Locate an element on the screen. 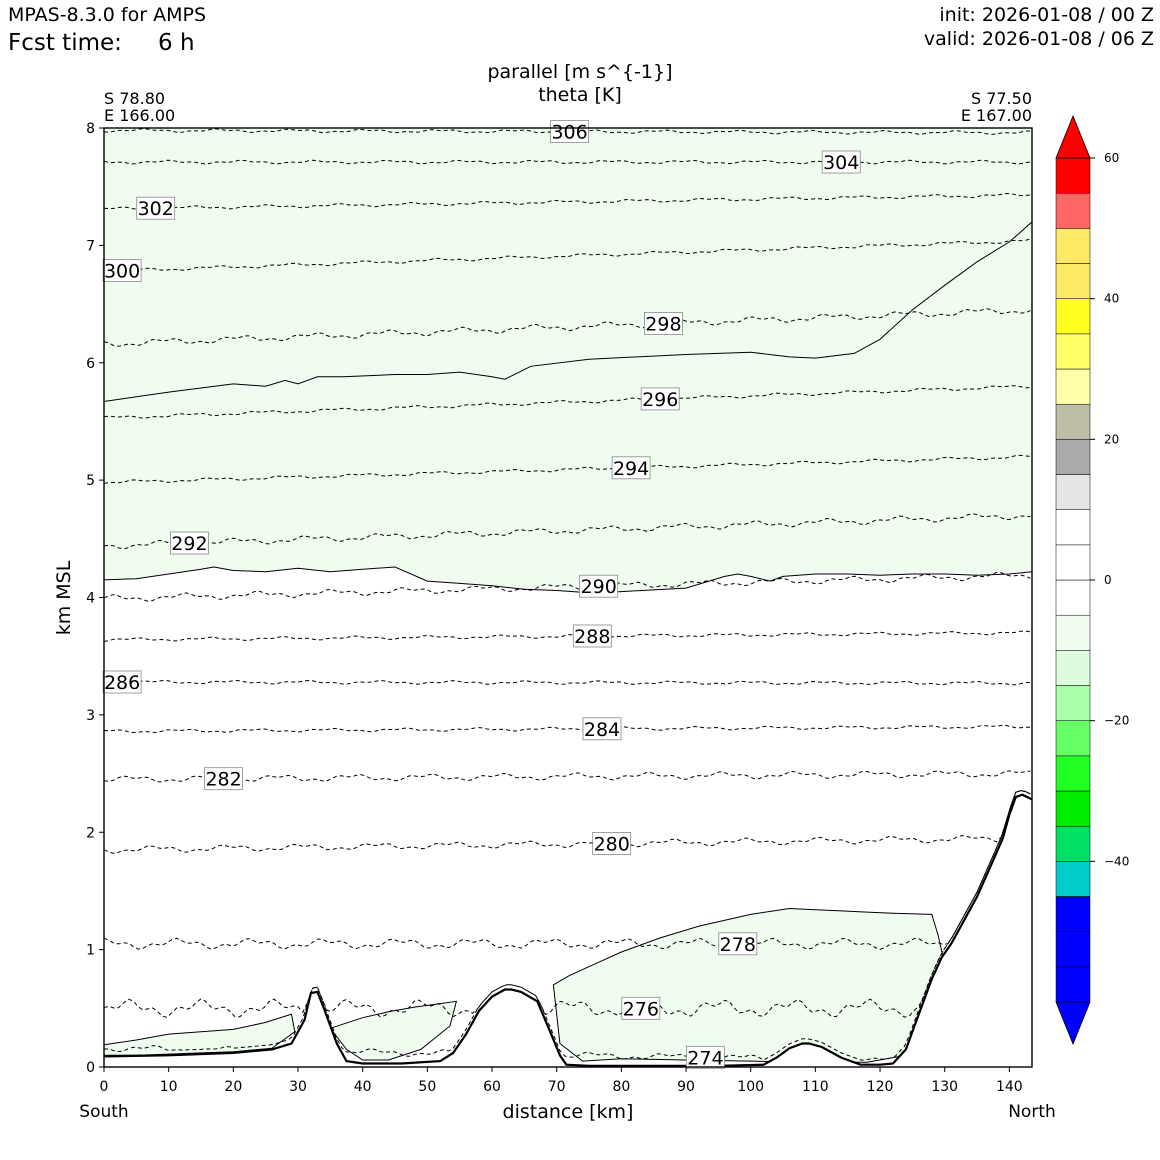 The width and height of the screenshot is (1160, 1160). isentrope-label-288: 288 is located at coordinates (592, 637).